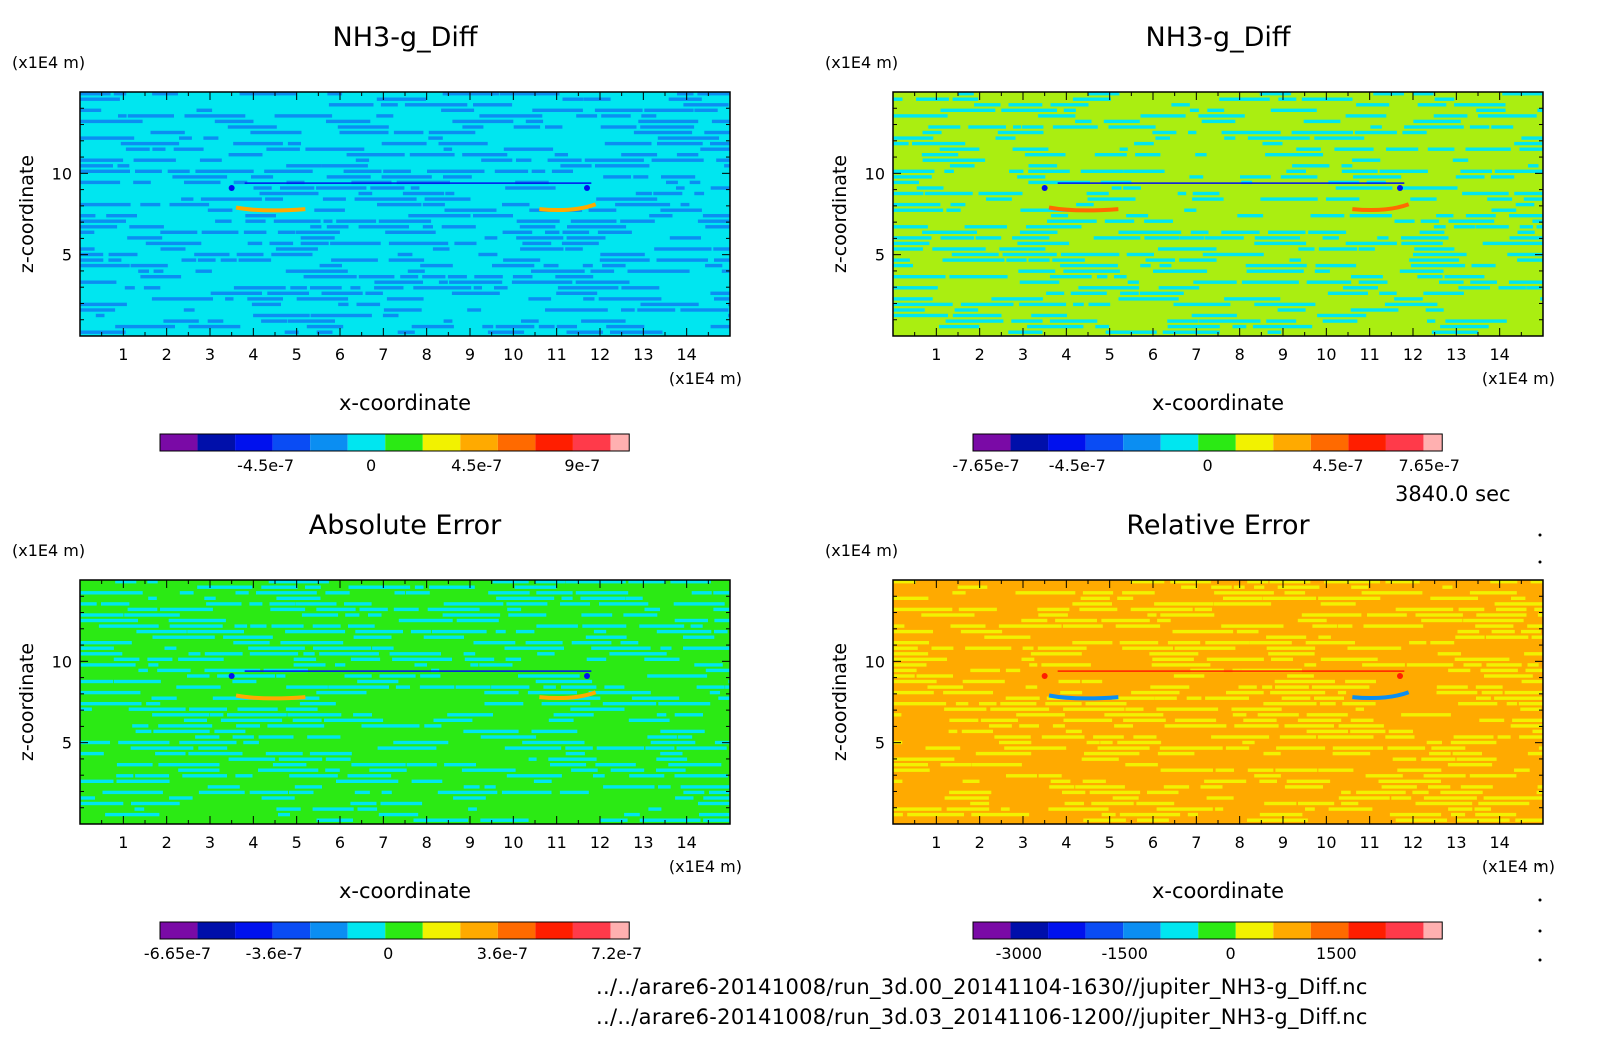 The width and height of the screenshot is (1604, 1054). Describe the element at coordinates (48, 550) in the screenshot. I see `y-unit-label: (x1E4 m)` at that location.